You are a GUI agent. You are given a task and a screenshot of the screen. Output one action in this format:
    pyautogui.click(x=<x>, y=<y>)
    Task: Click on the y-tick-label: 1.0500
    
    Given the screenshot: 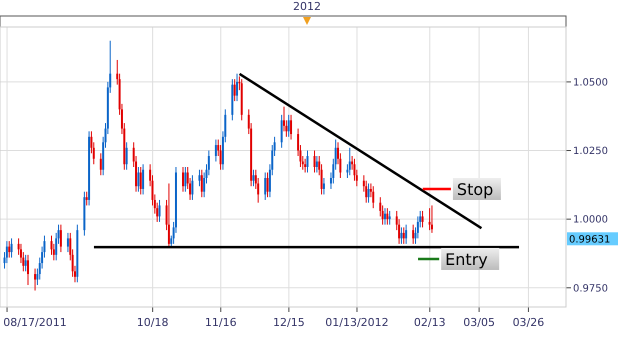 What is the action you would take?
    pyautogui.click(x=590, y=82)
    